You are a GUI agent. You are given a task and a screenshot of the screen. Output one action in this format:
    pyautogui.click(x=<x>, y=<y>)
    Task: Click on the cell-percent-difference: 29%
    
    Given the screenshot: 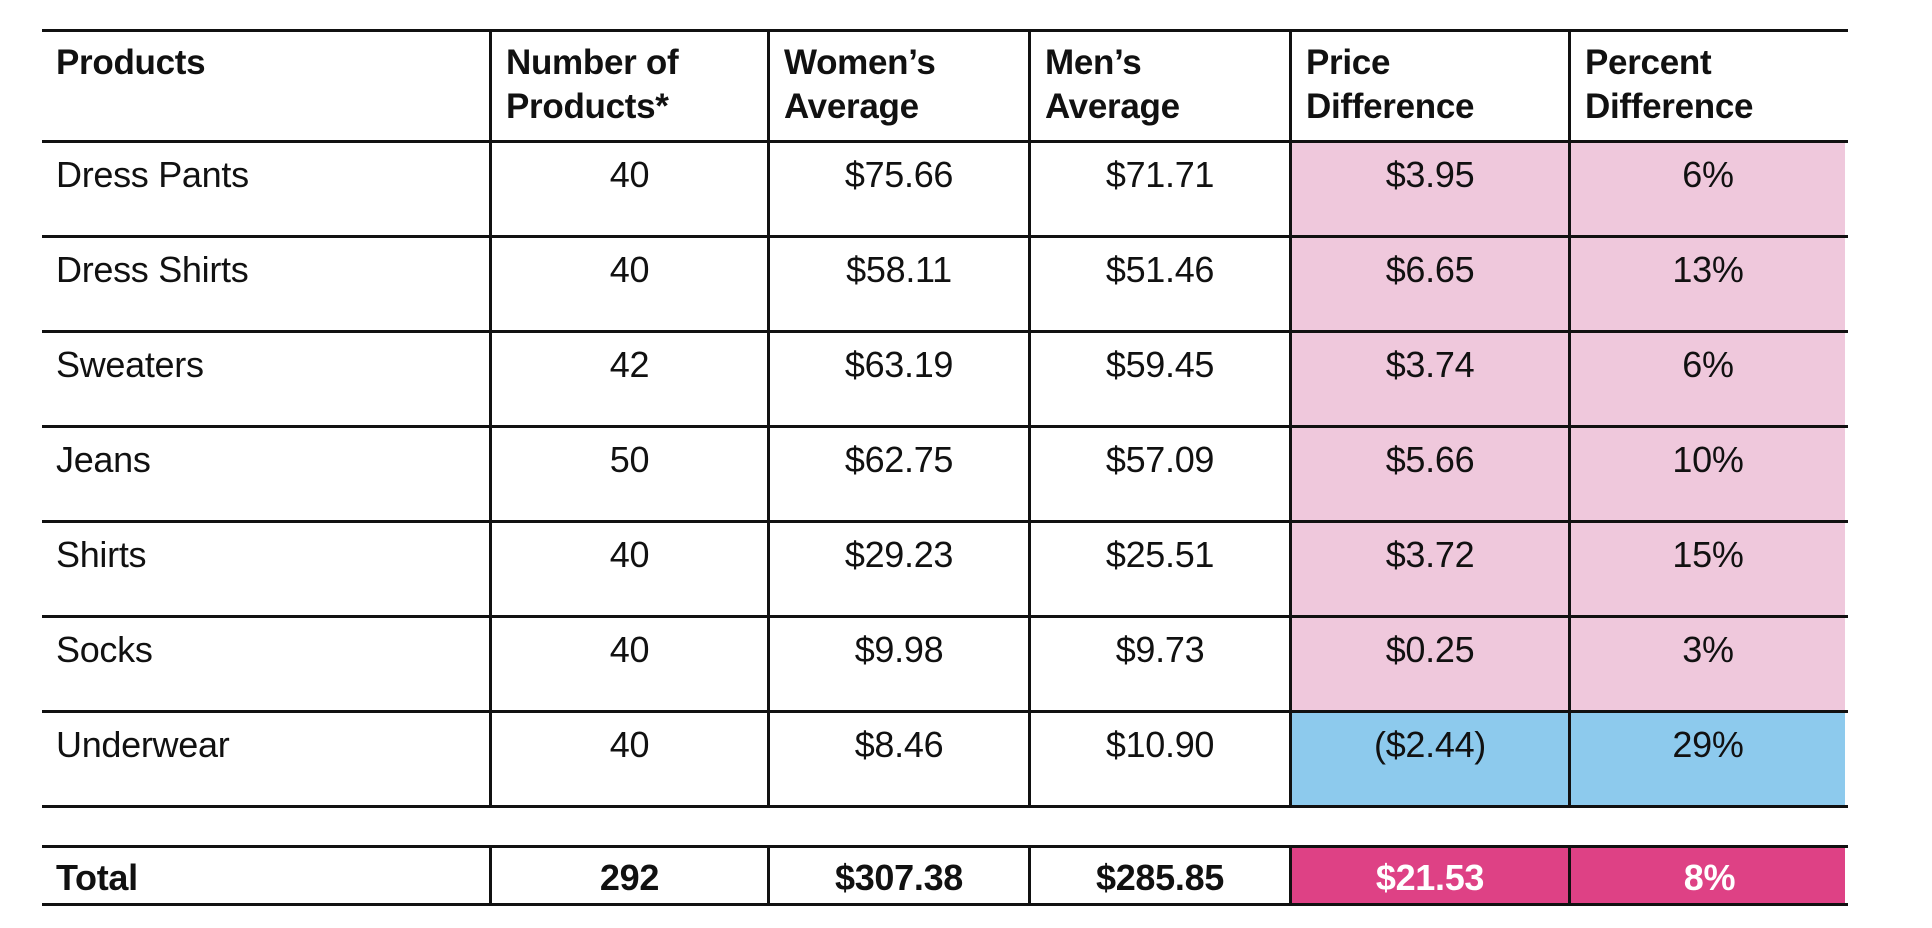 What is the action you would take?
    pyautogui.click(x=1708, y=744)
    